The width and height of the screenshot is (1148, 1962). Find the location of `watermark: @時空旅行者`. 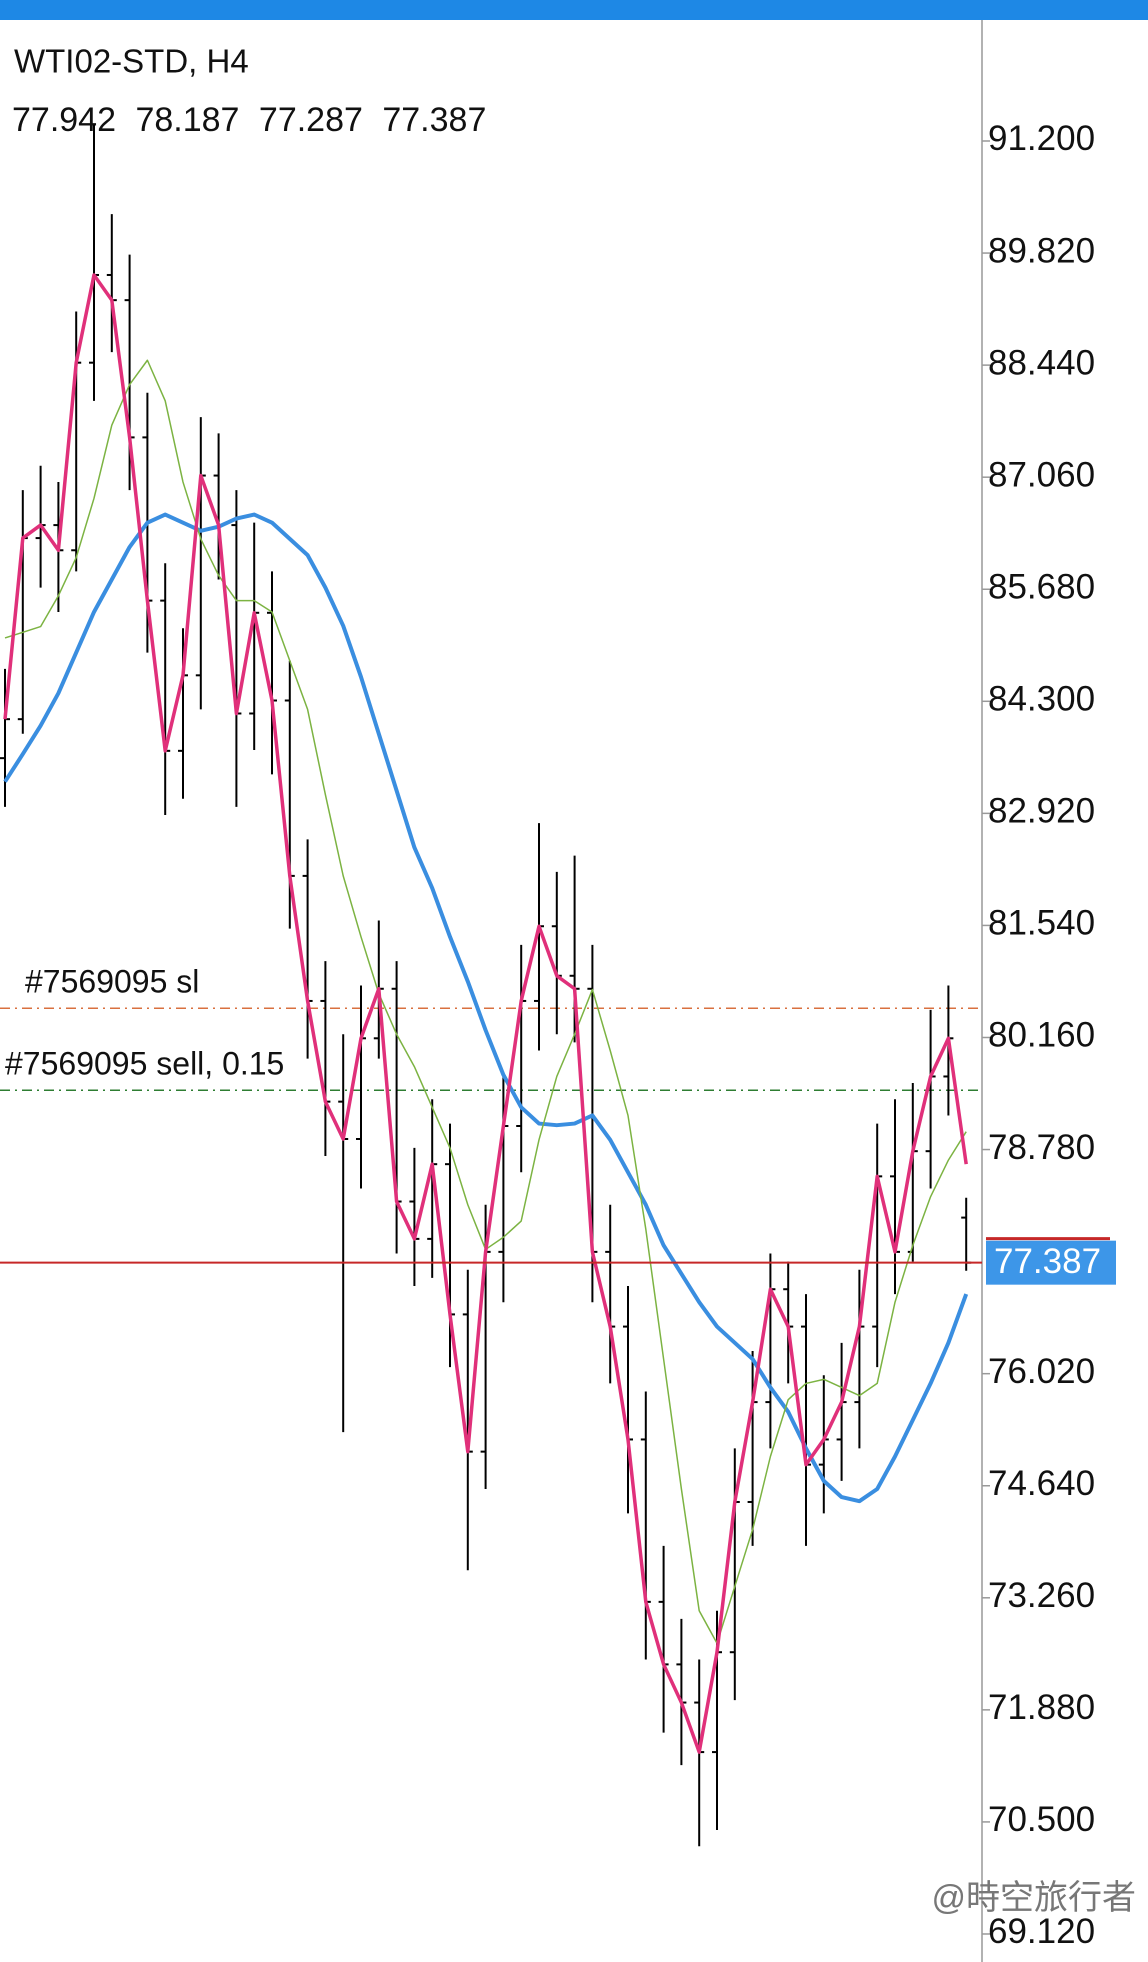

watermark: @時空旅行者 is located at coordinates (1033, 1898).